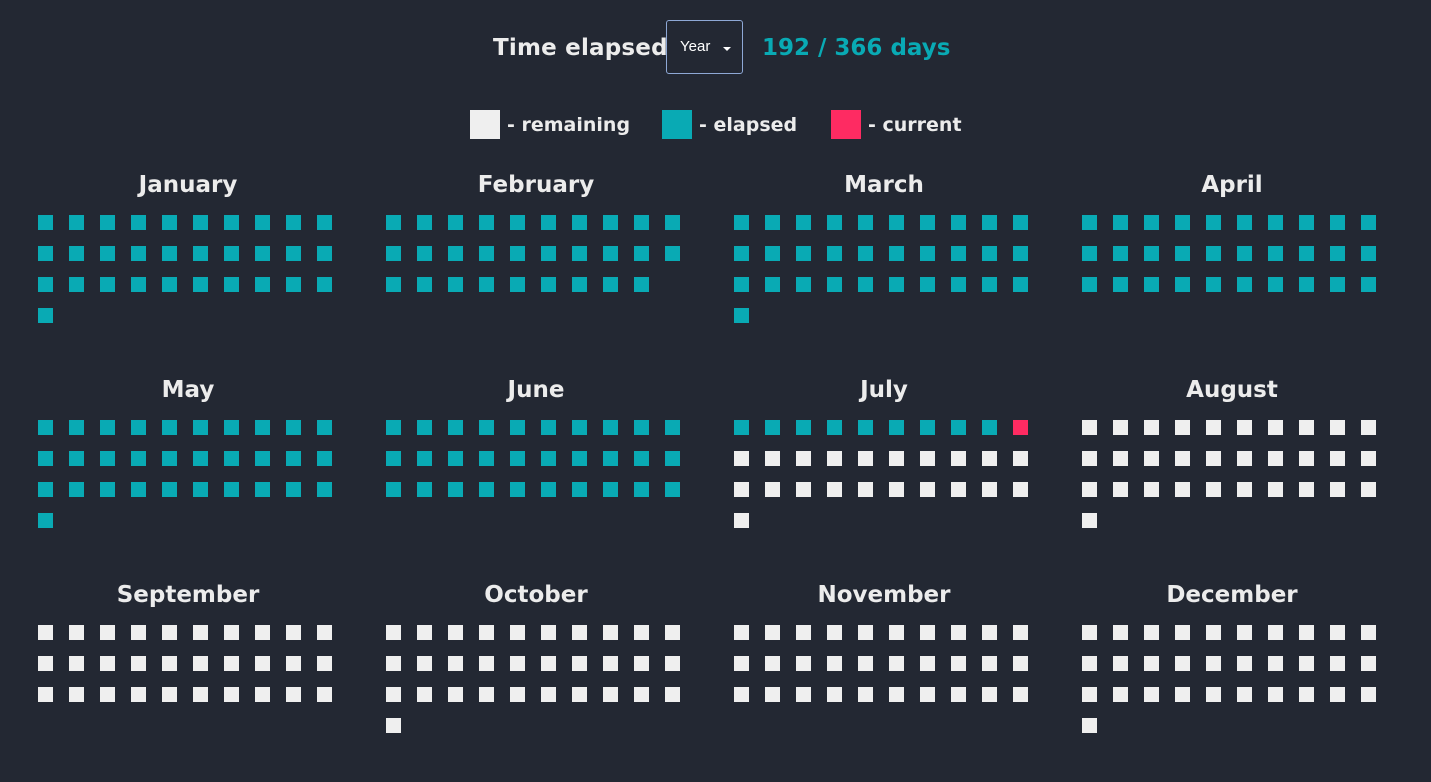 This screenshot has width=1431, height=782. I want to click on month-january: January, so click(212, 272).